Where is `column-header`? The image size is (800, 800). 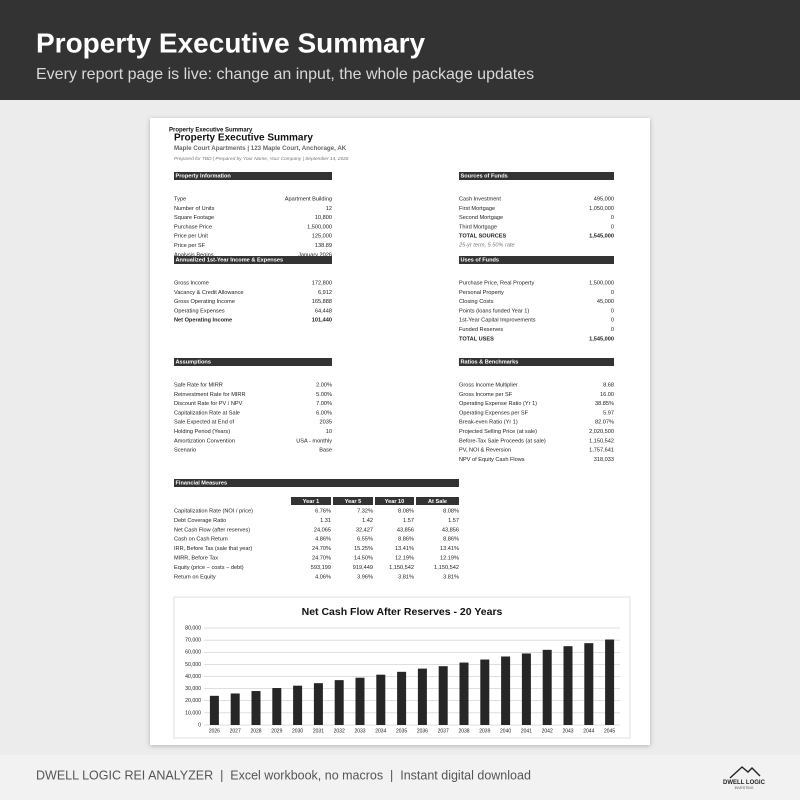 column-header is located at coordinates (353, 501).